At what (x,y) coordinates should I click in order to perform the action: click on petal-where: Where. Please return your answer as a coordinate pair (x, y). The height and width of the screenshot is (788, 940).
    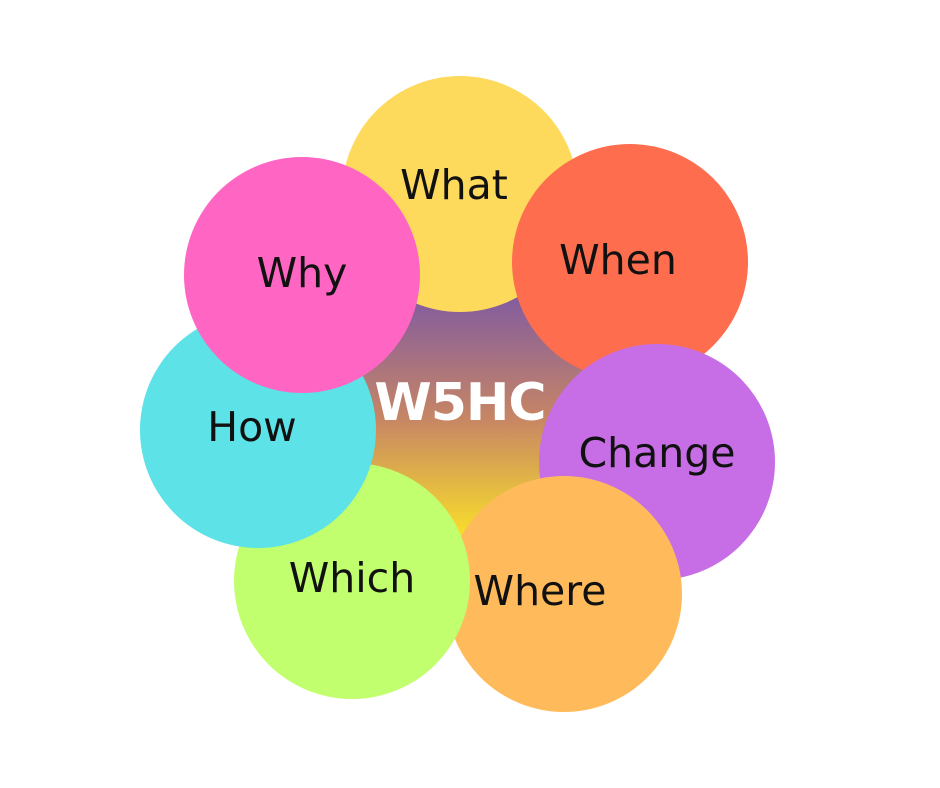
    Looking at the image, I should click on (564, 594).